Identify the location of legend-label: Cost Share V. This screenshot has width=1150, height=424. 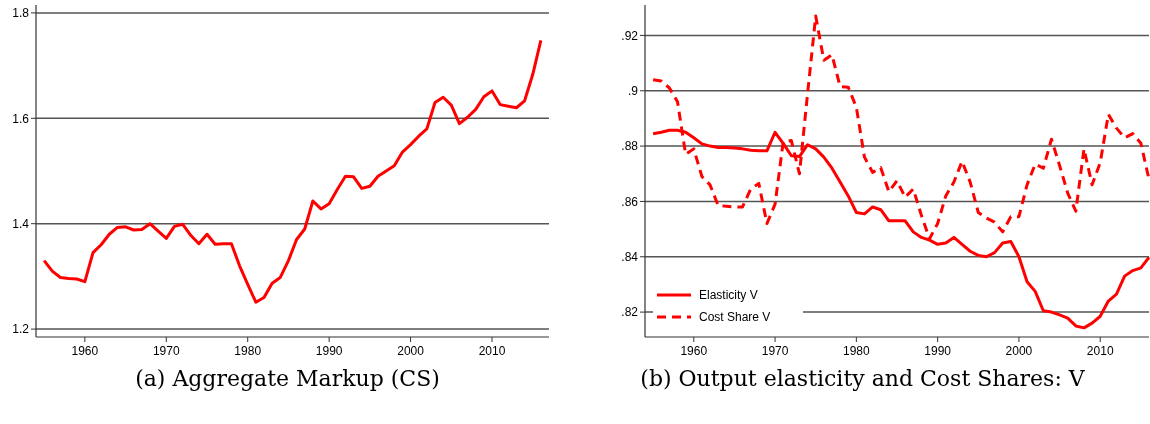
(735, 317).